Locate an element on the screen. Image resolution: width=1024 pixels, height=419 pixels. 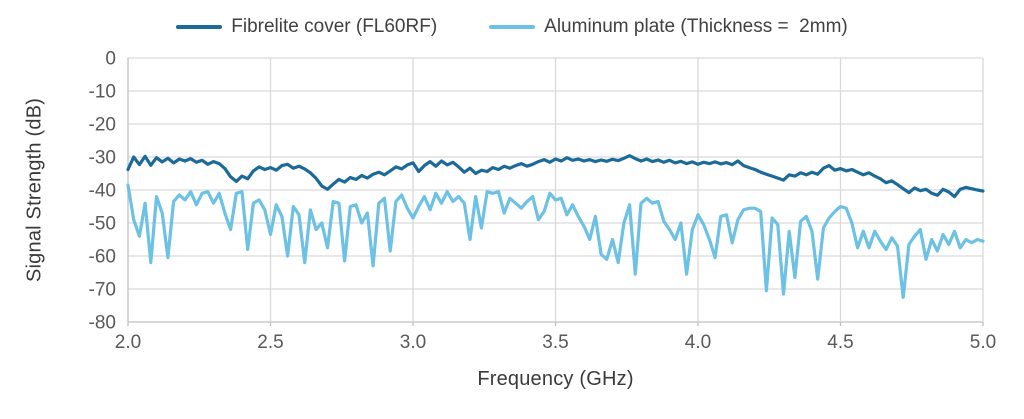
y-tick-label: -70 is located at coordinates (102, 290).